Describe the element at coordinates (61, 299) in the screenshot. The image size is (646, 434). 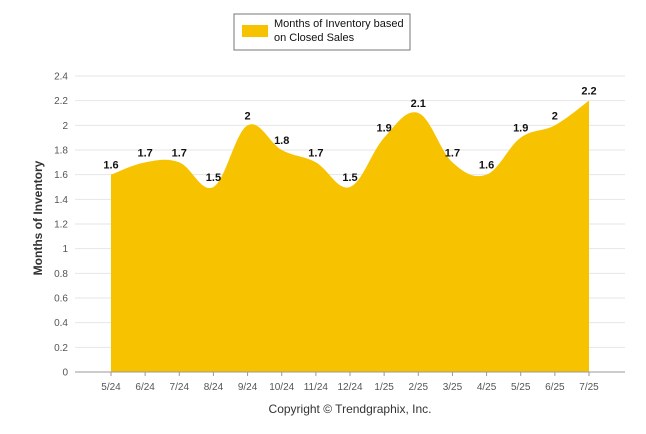
I see `y-tick-label: 0.6` at that location.